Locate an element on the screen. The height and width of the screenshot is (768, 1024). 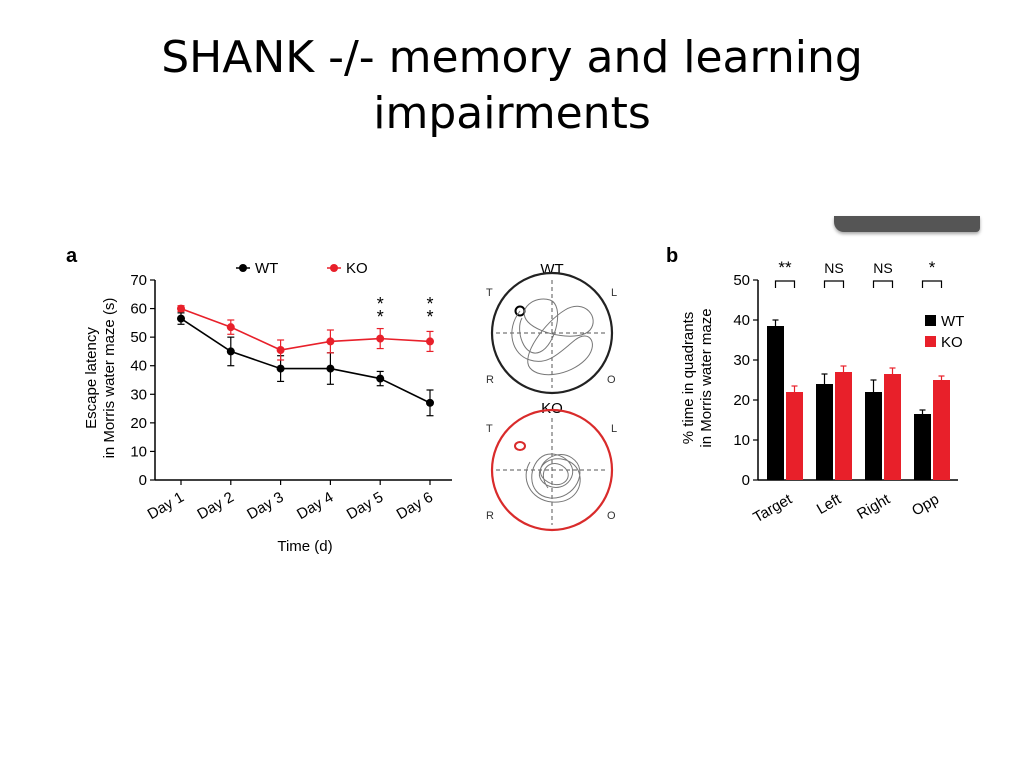
arena-ko-quadrant-r: R is located at coordinates (490, 516).